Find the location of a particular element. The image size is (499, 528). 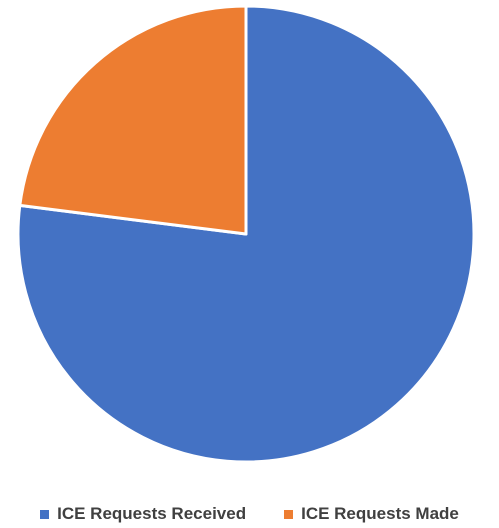

legend-item-received: ICE Requests Received is located at coordinates (143, 514).